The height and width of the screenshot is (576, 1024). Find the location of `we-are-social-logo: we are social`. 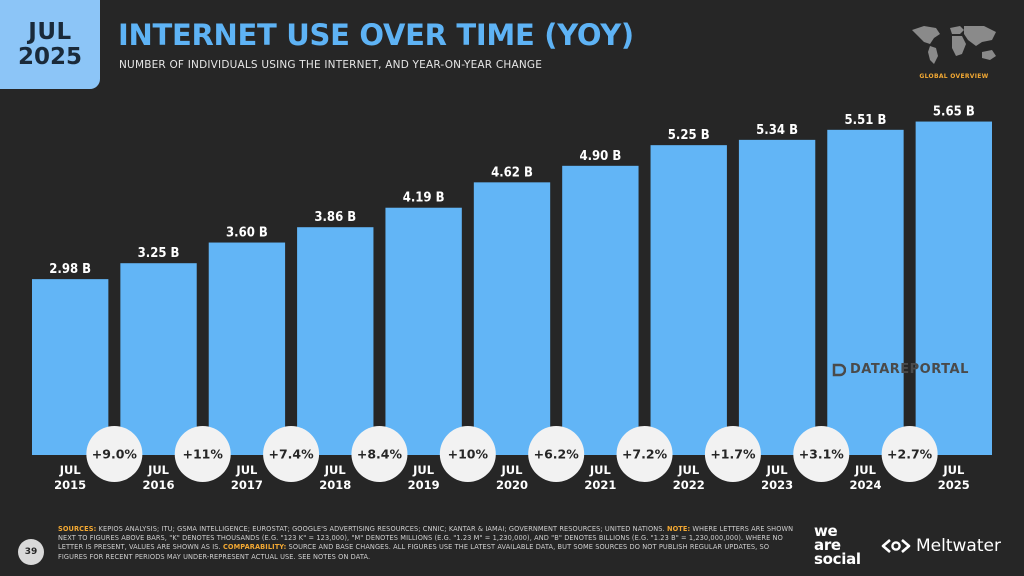

we-are-social-logo: we are social is located at coordinates (837, 545).